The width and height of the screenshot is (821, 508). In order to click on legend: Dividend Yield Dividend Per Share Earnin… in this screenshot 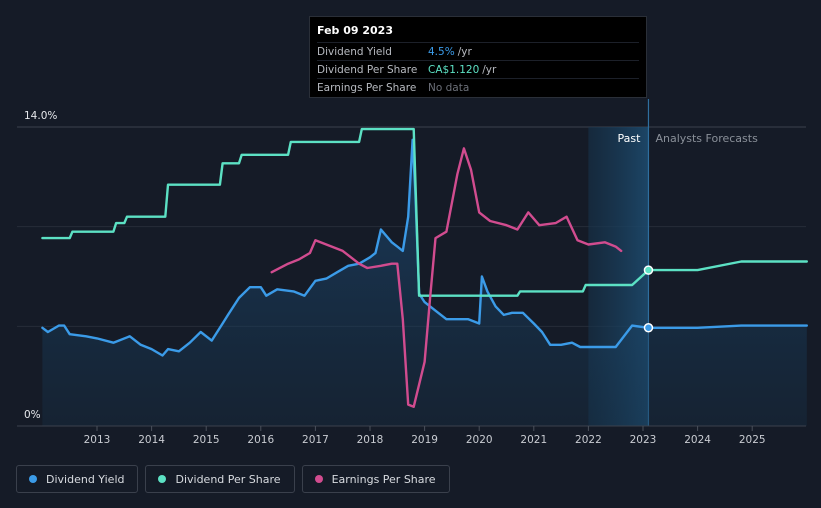, I will do `click(233, 479)`.